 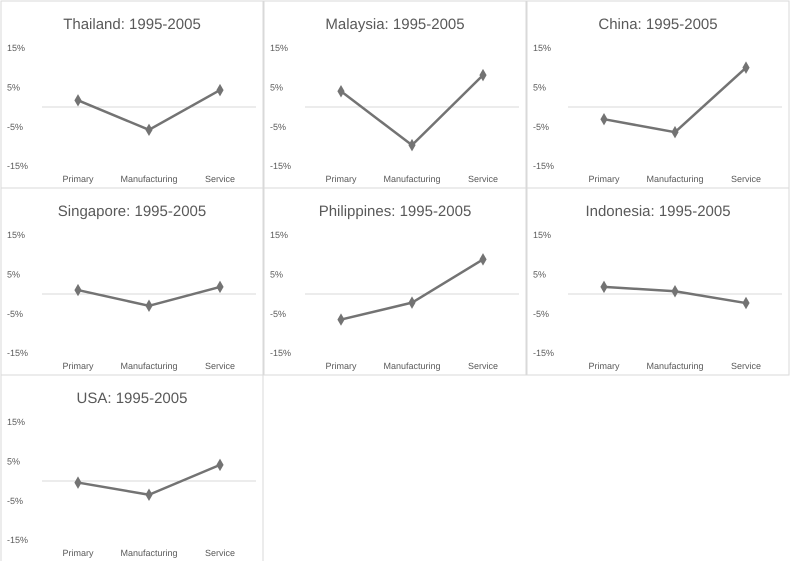 What do you see at coordinates (132, 24) in the screenshot?
I see `chart-title: Thailand: 1995-2005` at bounding box center [132, 24].